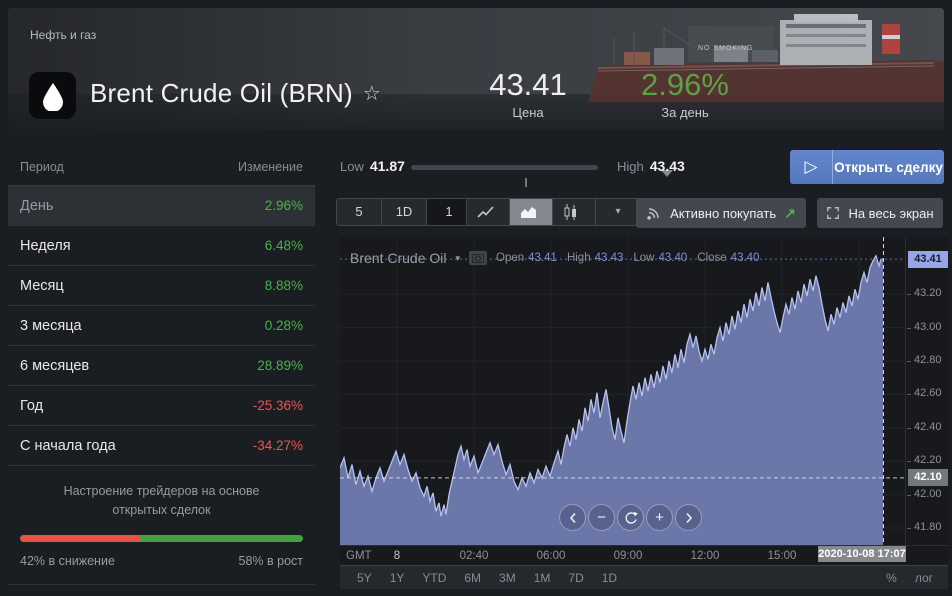 This screenshot has height=596, width=952. Describe the element at coordinates (688, 517) in the screenshot. I see `pan-right-button` at that location.